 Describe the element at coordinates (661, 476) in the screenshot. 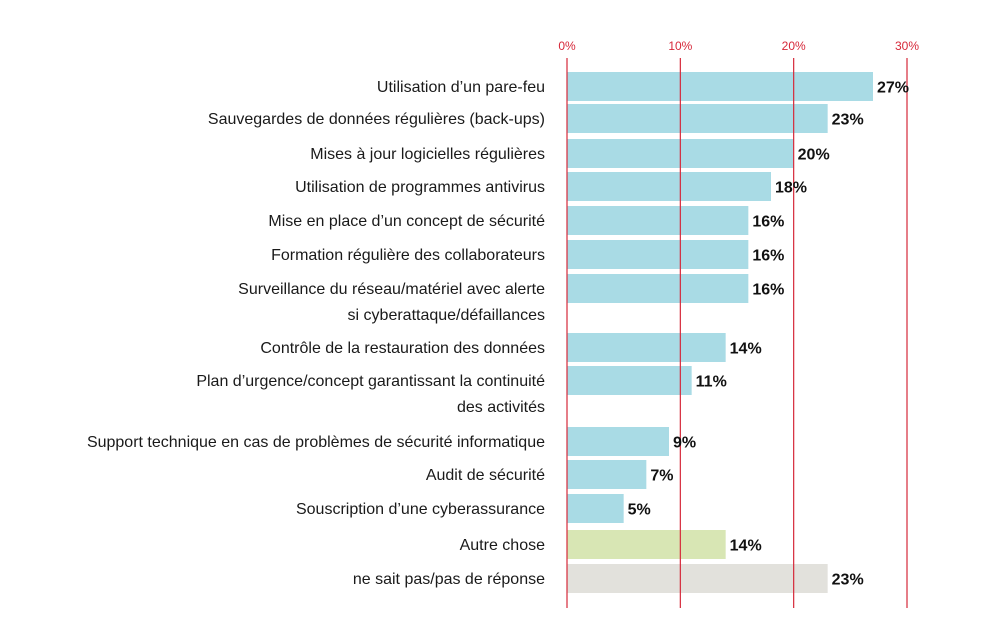

I see `value-label-11: 7%` at that location.